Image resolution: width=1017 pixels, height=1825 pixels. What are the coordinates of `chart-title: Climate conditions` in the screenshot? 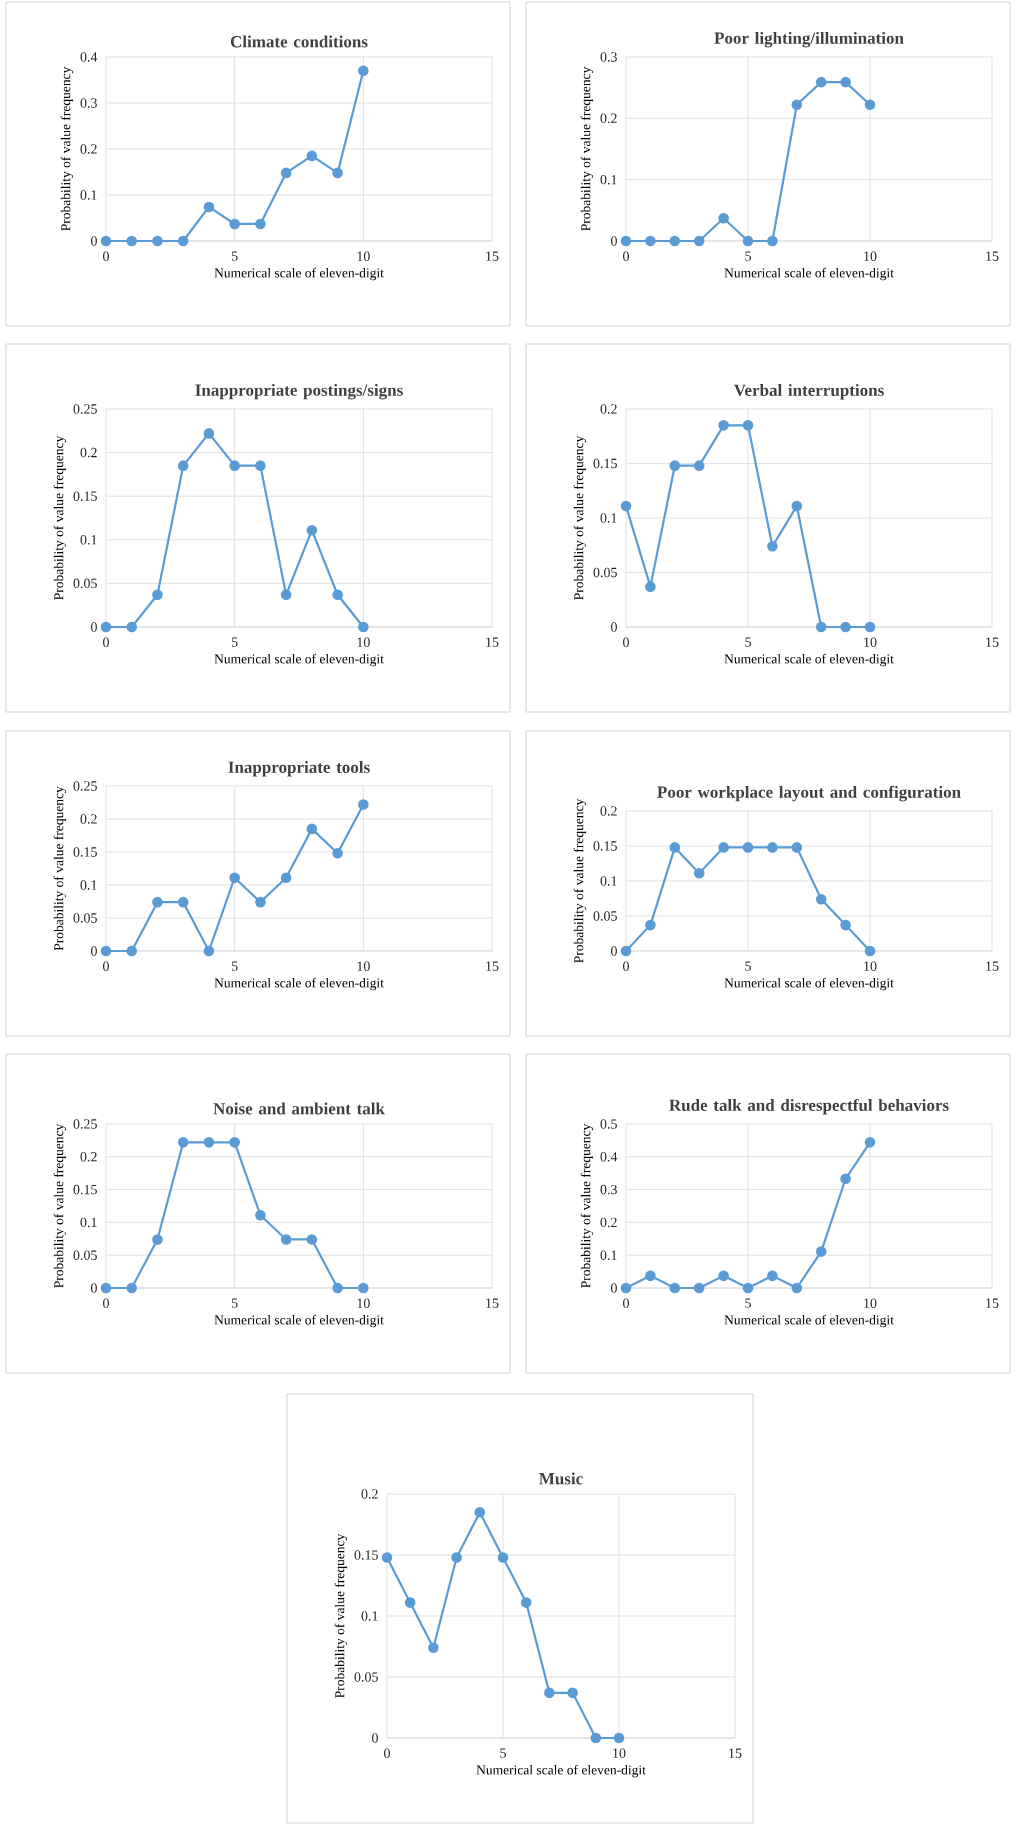 It's located at (299, 41).